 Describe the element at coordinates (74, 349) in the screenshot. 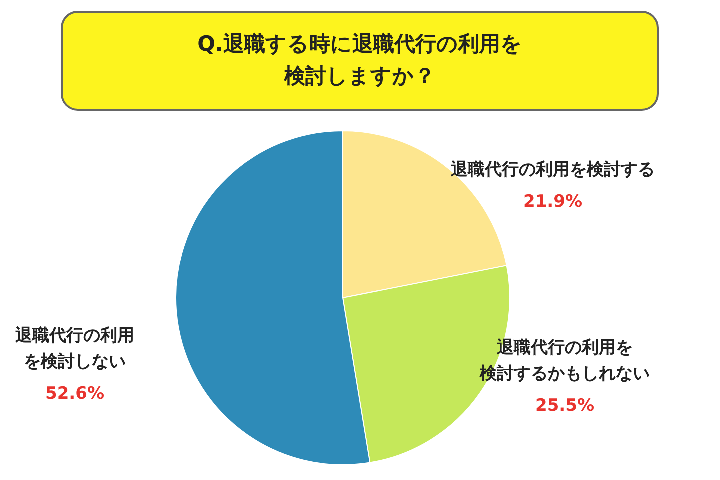

I see `slice-label: 退職代行の利用を検討しない` at that location.